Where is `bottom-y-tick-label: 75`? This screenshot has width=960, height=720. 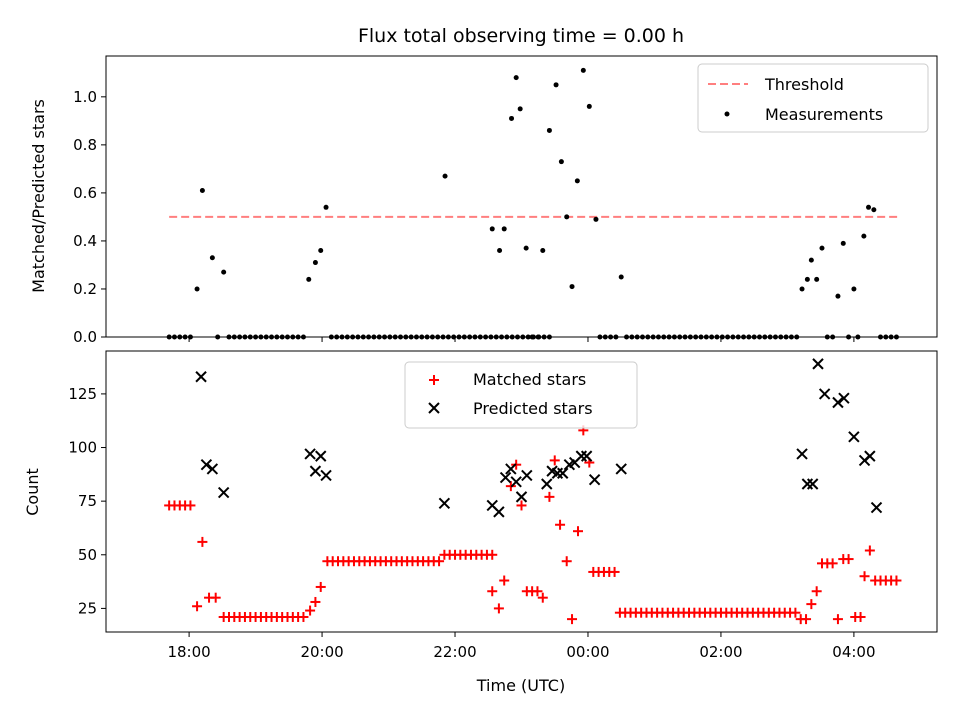
bottom-y-tick-label: 75 is located at coordinates (87, 501).